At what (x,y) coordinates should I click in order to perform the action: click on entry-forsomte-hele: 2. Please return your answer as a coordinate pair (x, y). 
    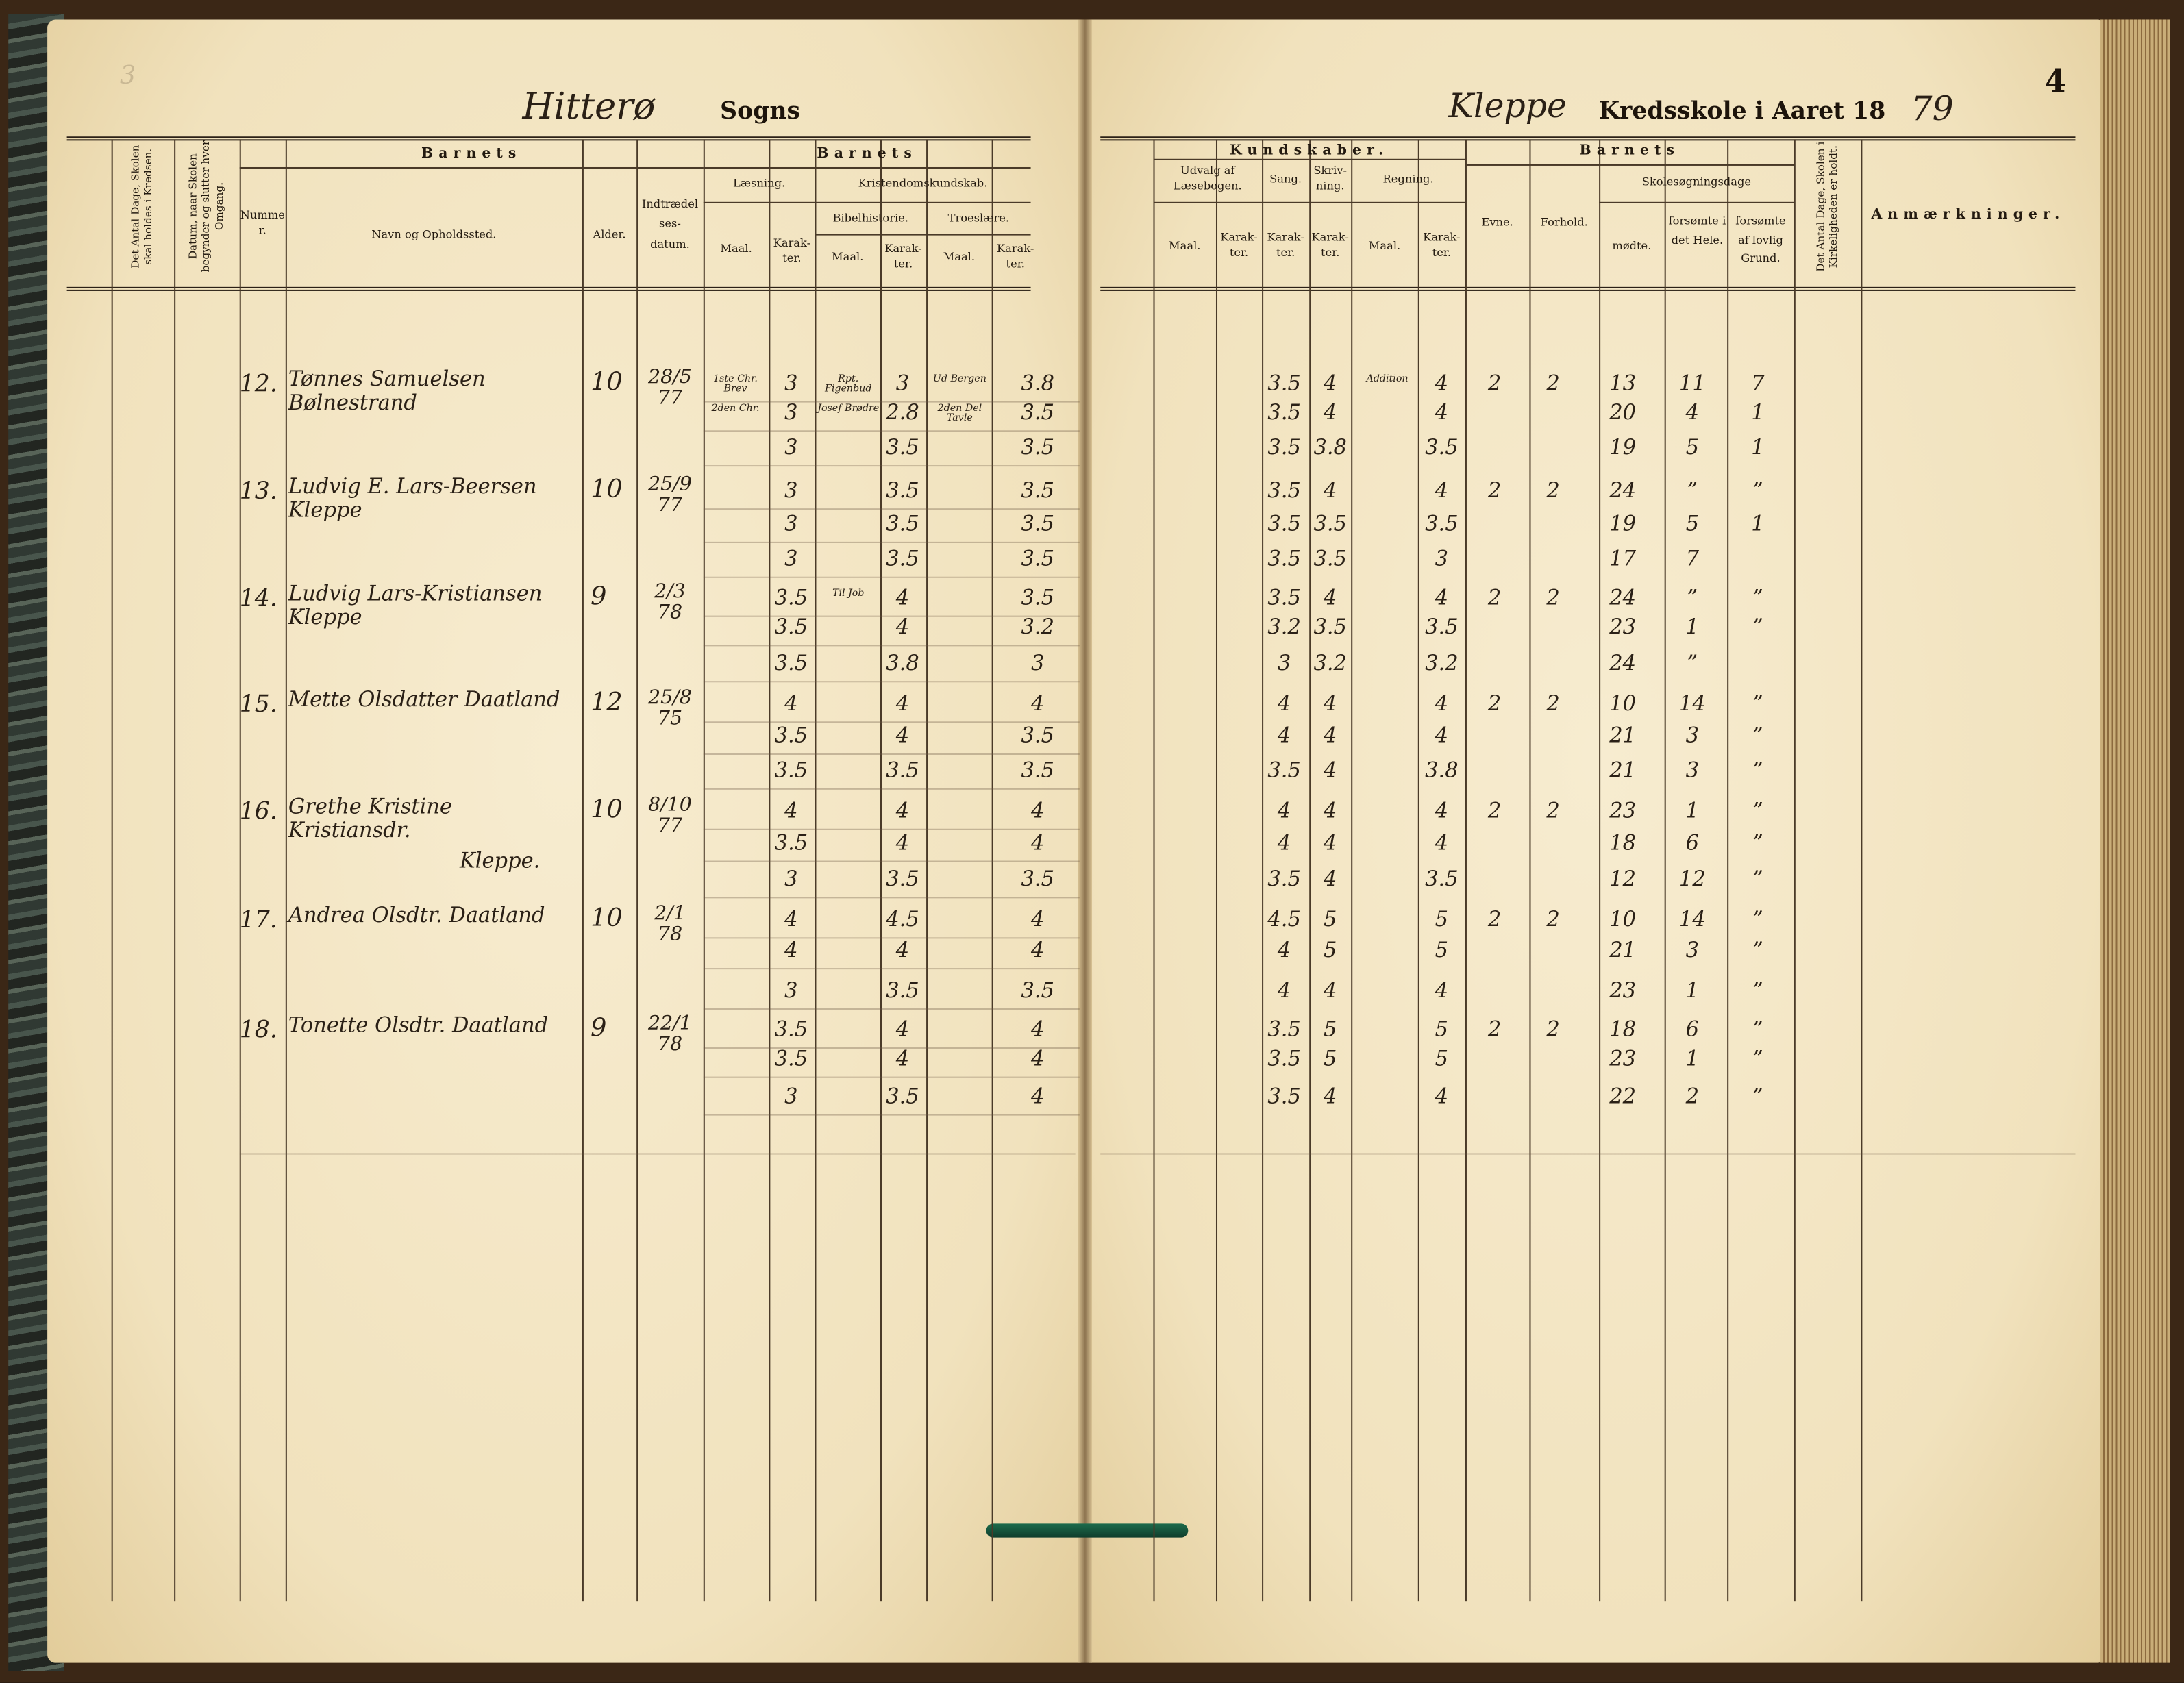
    Looking at the image, I should click on (1692, 1096).